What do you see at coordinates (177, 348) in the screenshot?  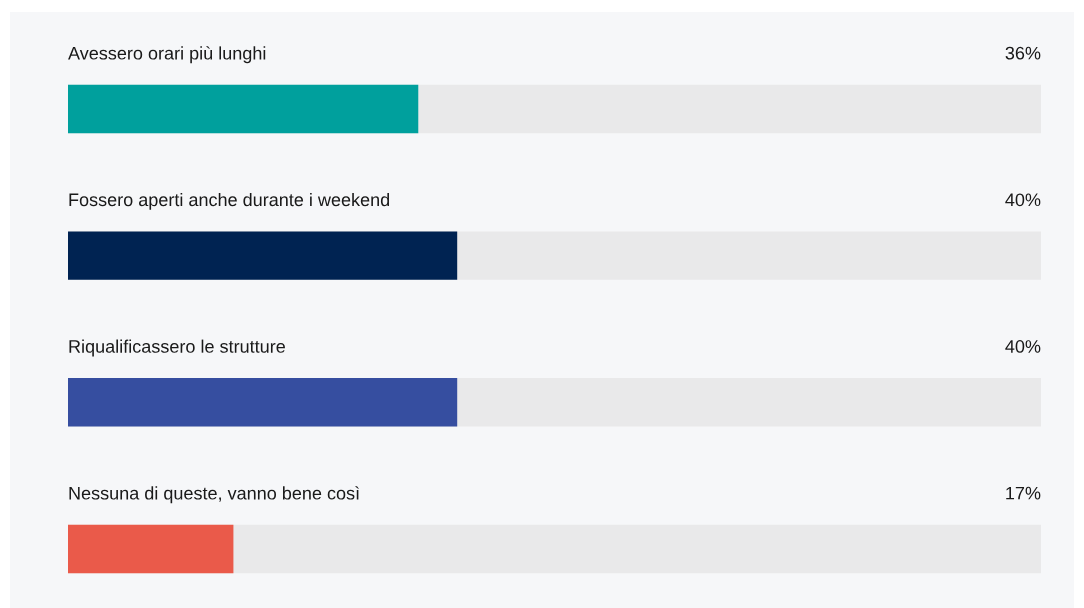 I see `y-tick-label: Riqualificassero le strutture` at bounding box center [177, 348].